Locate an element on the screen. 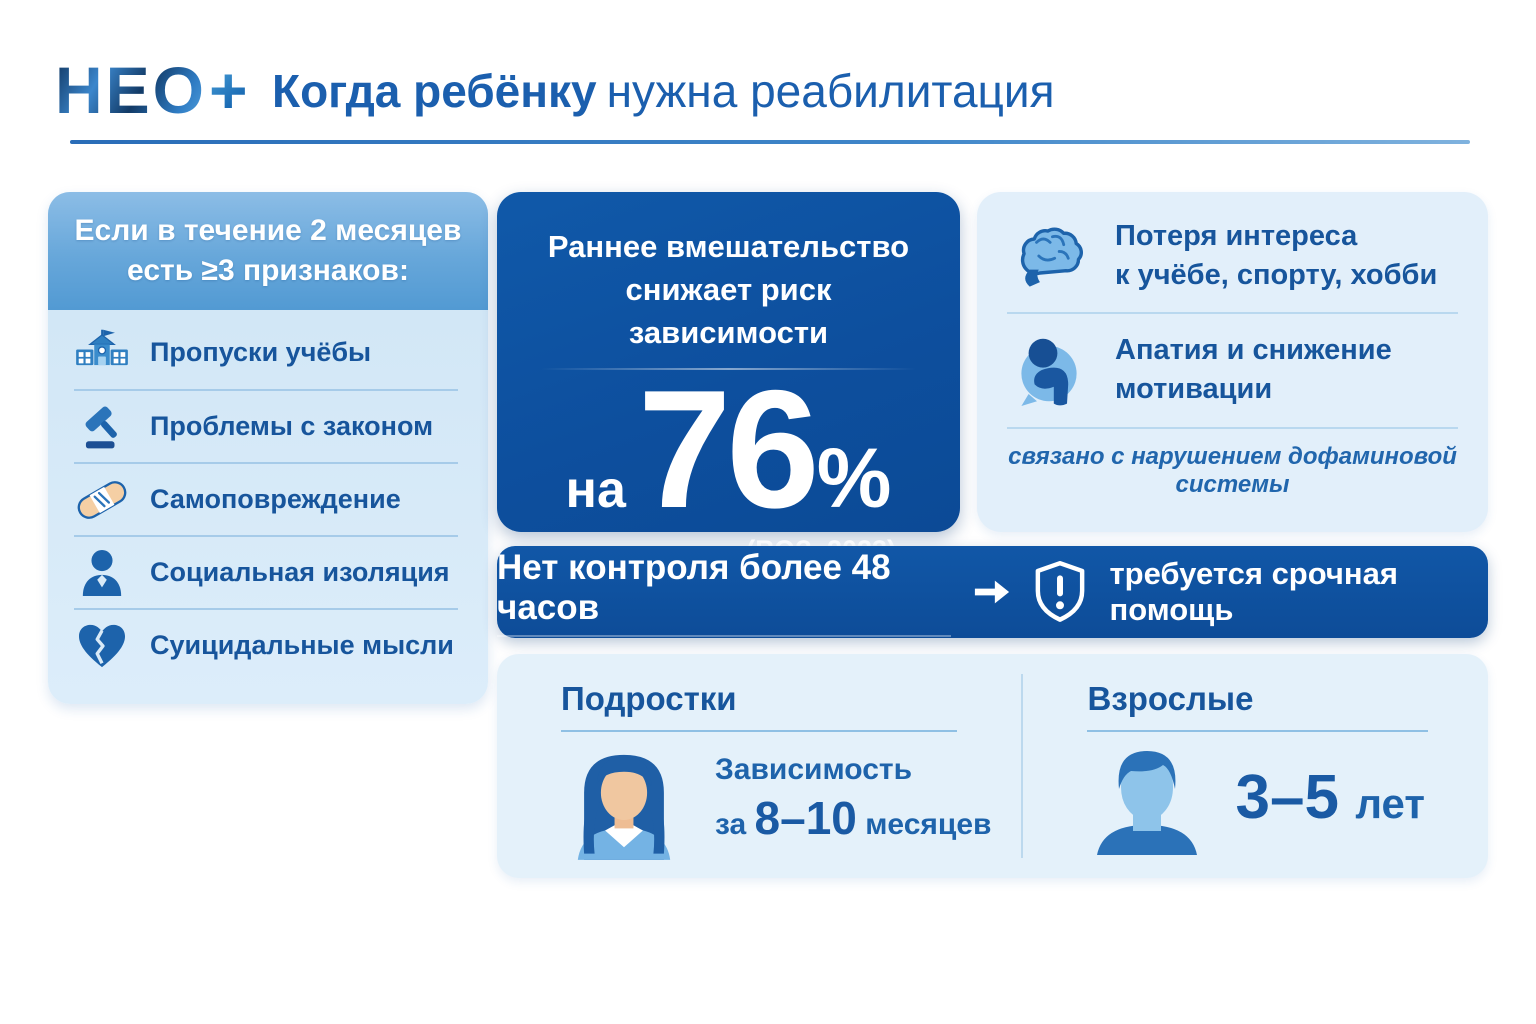 This screenshot has height=1024, width=1536. symptom-interest-line2: к учёбе, спорту, хобби is located at coordinates (1276, 275).